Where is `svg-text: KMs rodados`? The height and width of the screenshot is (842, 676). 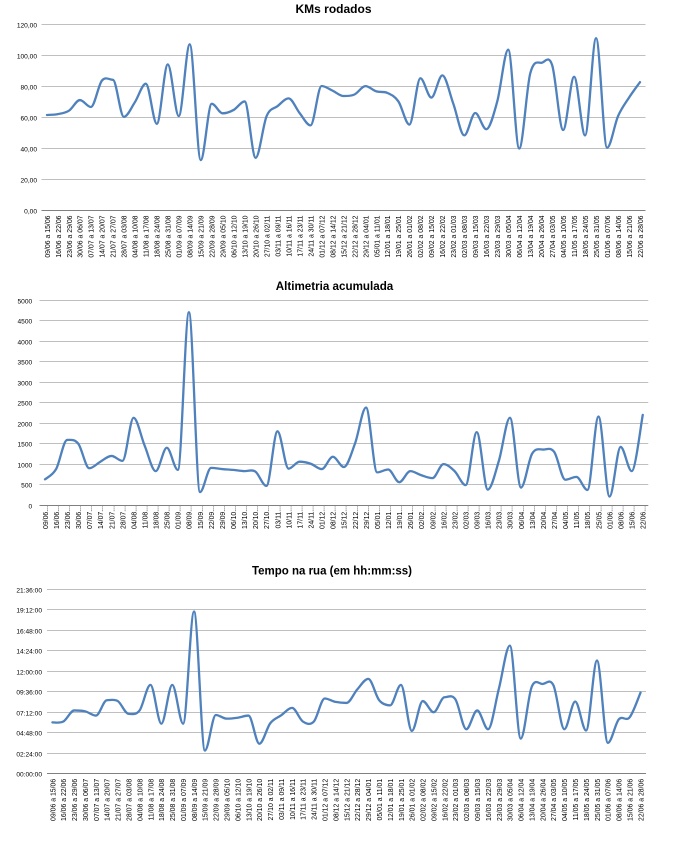 svg-text: KMs rodados is located at coordinates (333, 9).